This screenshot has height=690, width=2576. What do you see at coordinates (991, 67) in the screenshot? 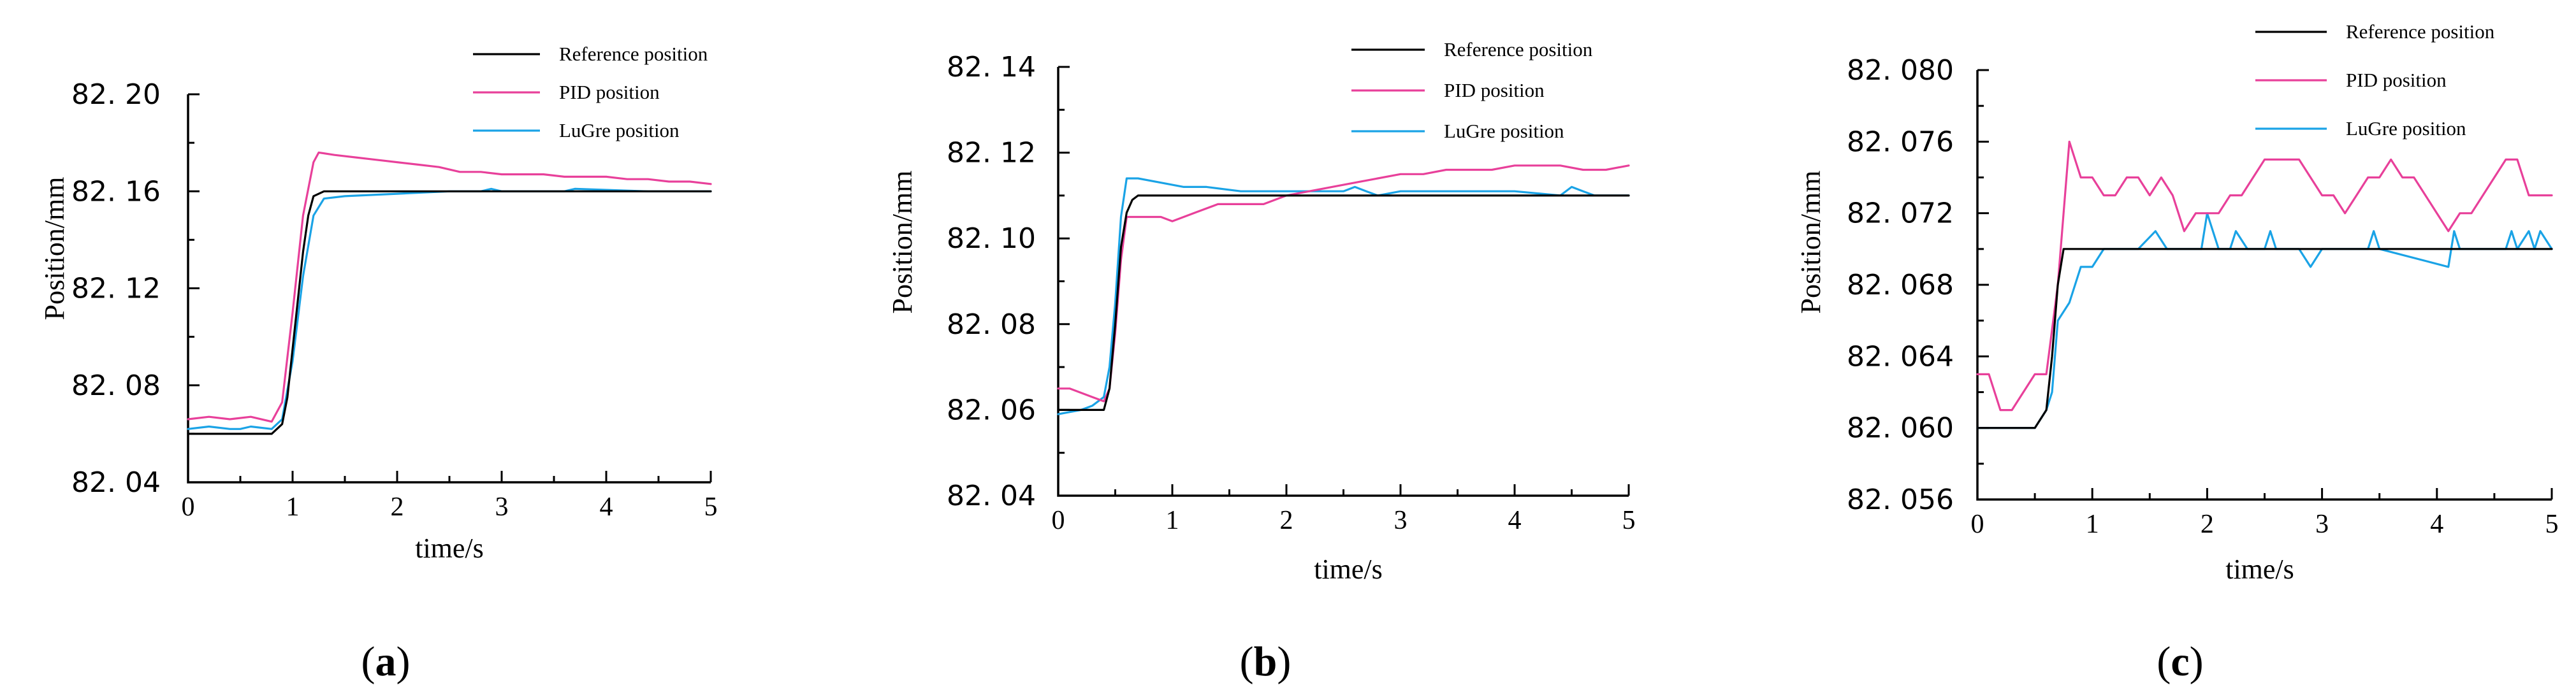
I see `y-tick-label: 82. 14` at bounding box center [991, 67].